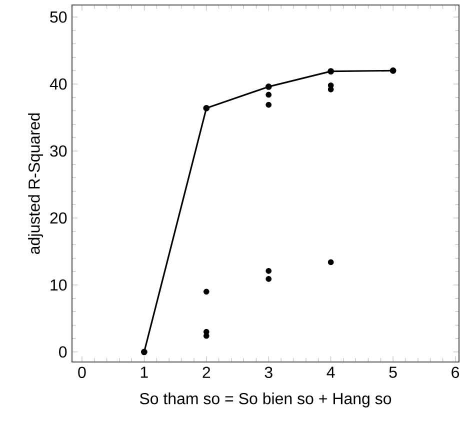 This screenshot has height=432, width=460. What do you see at coordinates (58, 285) in the screenshot?
I see `y-tick-label: 10` at bounding box center [58, 285].